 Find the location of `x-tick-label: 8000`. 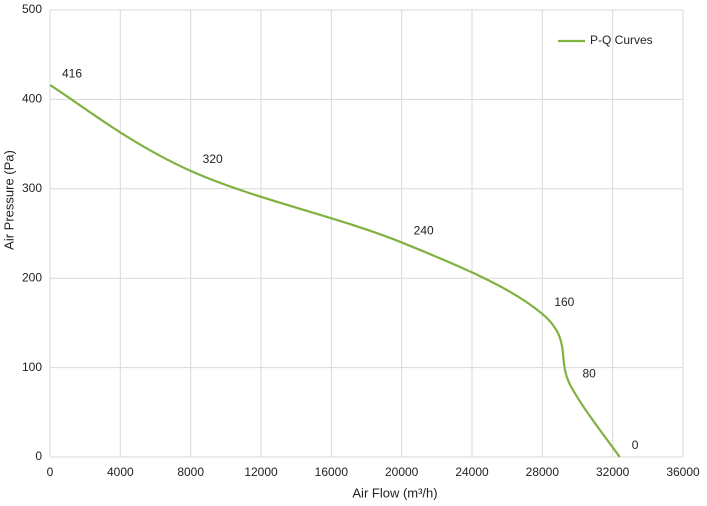

x-tick-label: 8000 is located at coordinates (190, 472).